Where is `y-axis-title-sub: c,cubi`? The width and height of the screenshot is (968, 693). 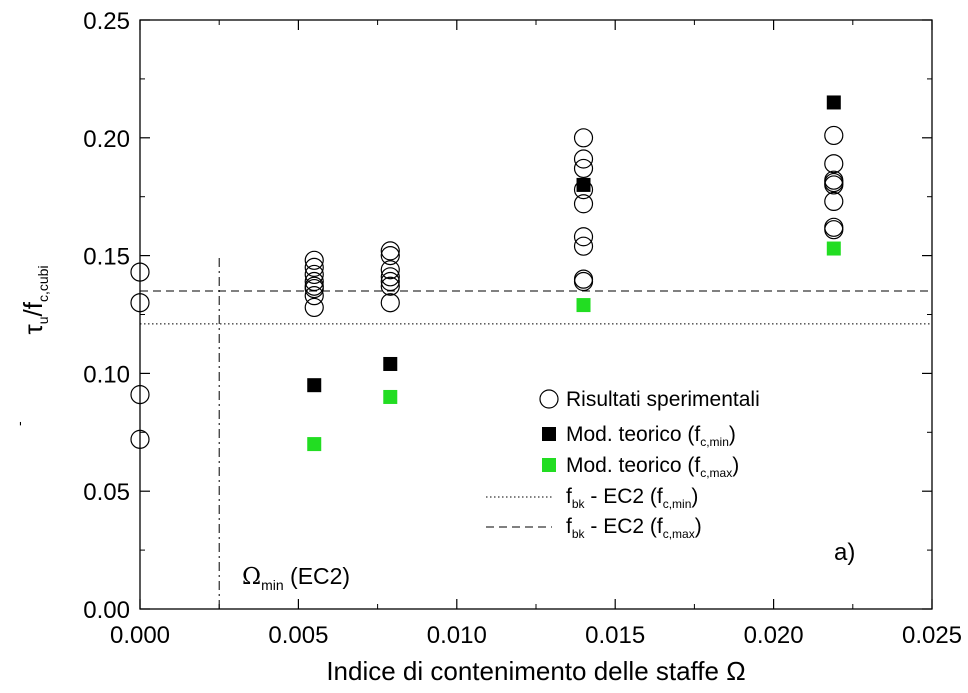 y-axis-title-sub: c,cubi is located at coordinates (43, 283).